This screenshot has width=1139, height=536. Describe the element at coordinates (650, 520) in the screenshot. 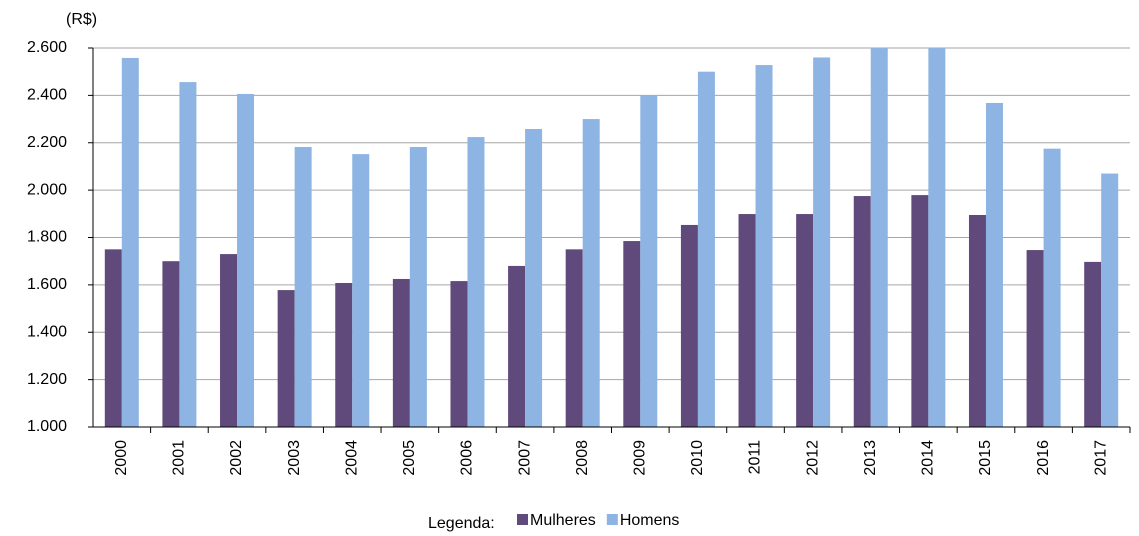

I see `legend-label: Homens` at that location.